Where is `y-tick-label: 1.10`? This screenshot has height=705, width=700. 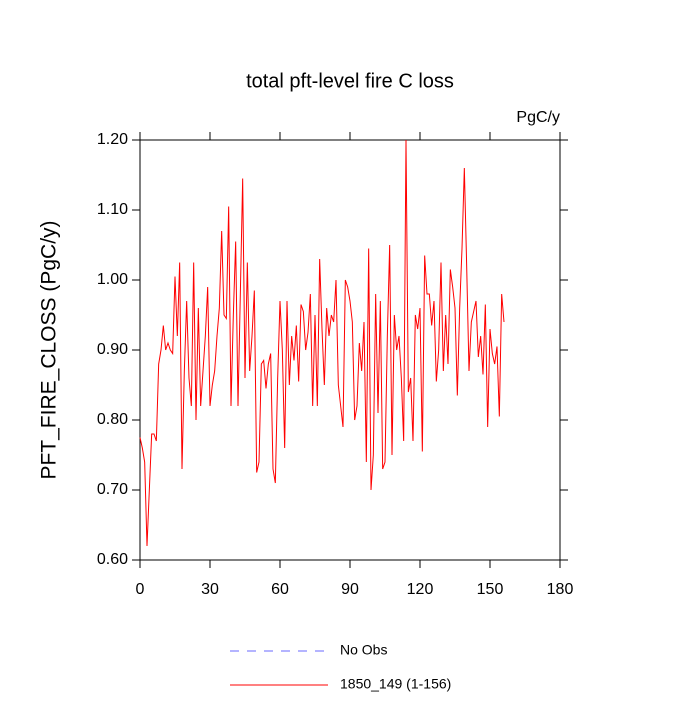 y-tick-label: 1.10 is located at coordinates (112, 209).